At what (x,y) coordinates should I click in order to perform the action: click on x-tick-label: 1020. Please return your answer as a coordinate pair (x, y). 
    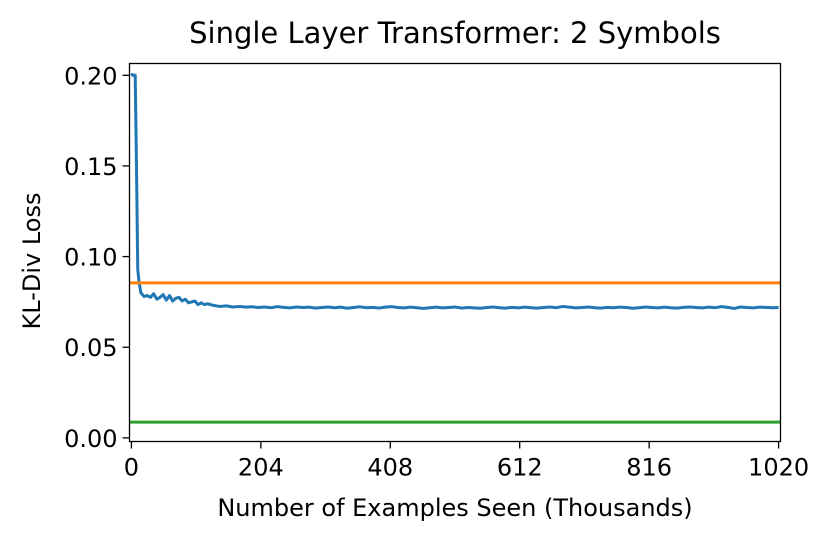
    Looking at the image, I should click on (778, 468).